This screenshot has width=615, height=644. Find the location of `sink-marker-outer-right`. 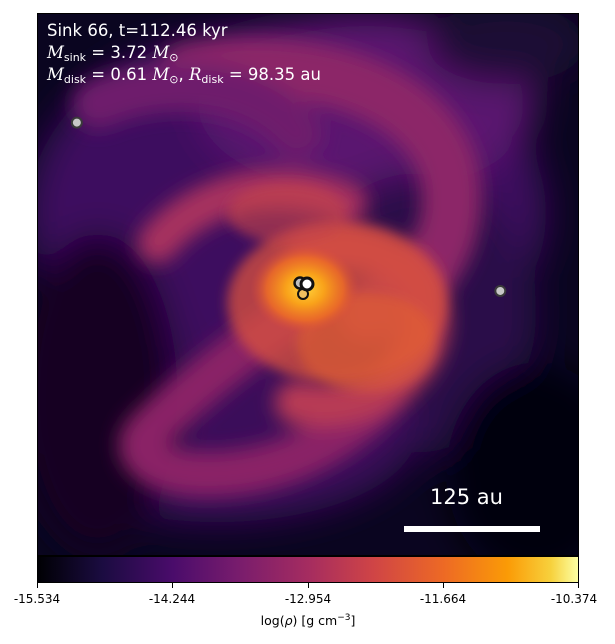

sink-marker-outer-right is located at coordinates (500, 290).